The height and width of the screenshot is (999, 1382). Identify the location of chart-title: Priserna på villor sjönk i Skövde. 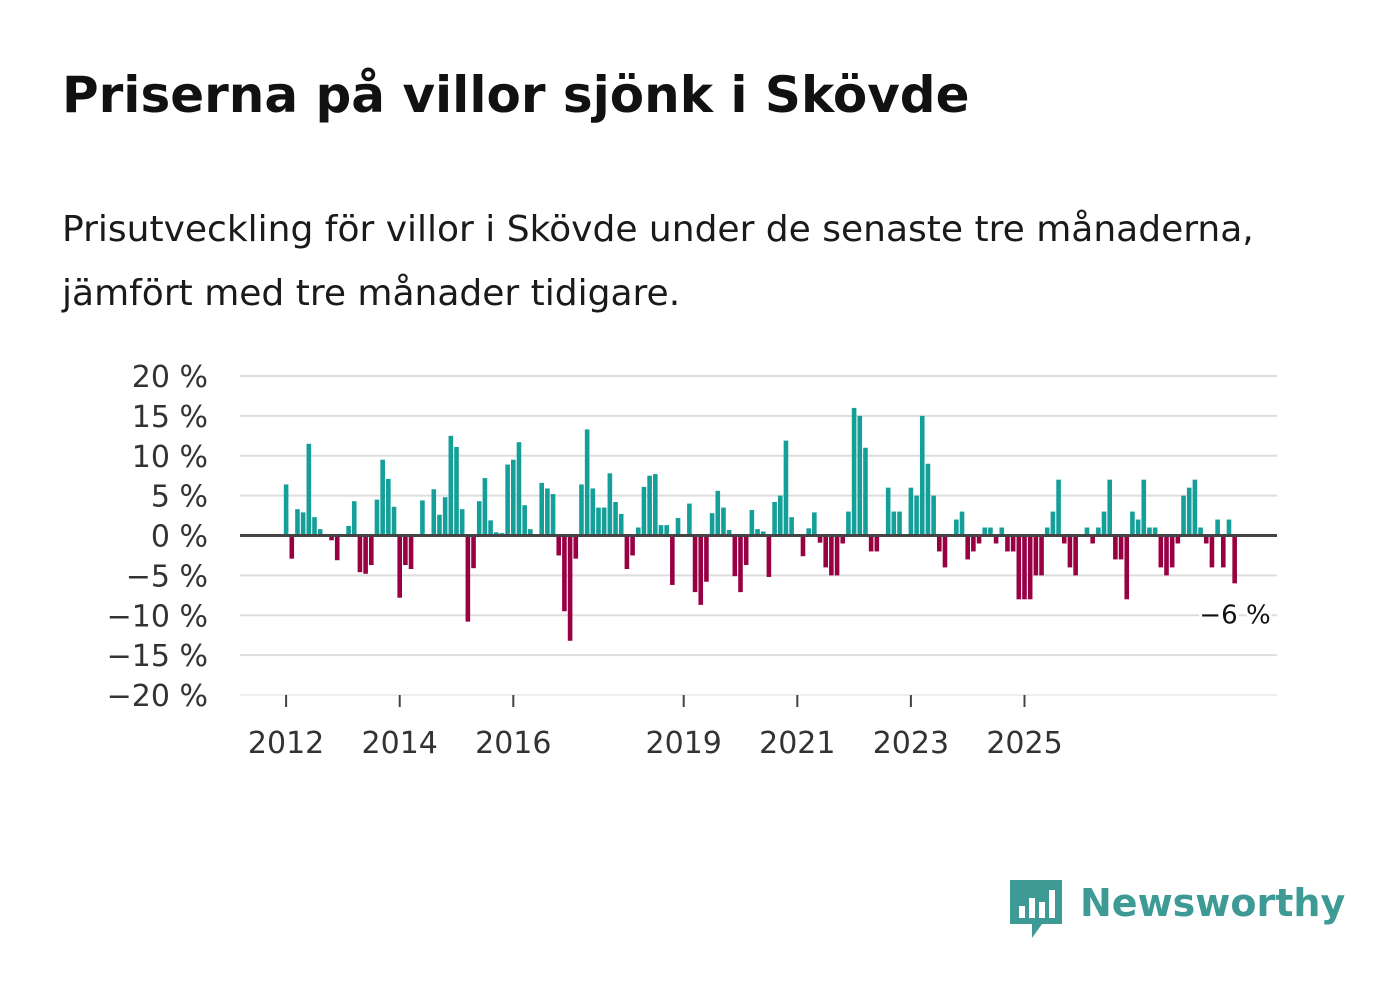
(516, 95).